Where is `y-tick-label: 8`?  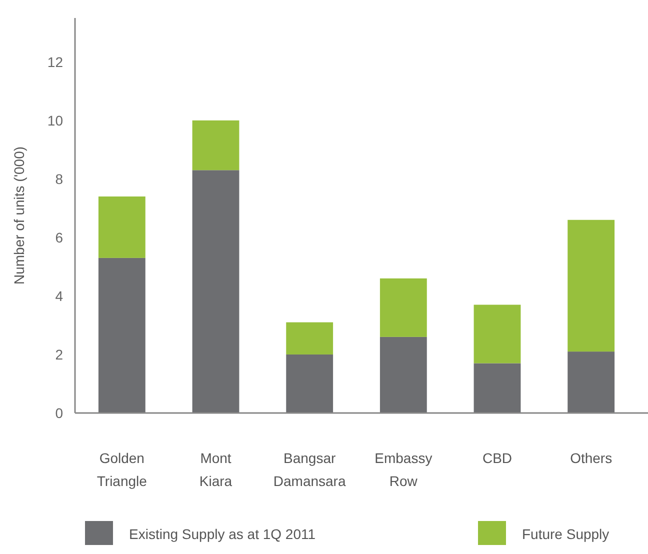
y-tick-label: 8 is located at coordinates (59, 178).